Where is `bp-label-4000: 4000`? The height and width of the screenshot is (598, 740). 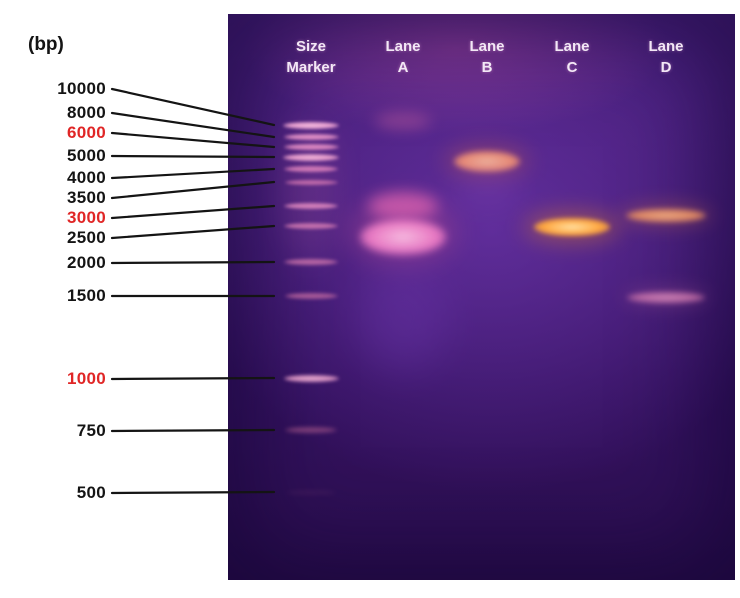
bp-label-4000: 4000 is located at coordinates (86, 177).